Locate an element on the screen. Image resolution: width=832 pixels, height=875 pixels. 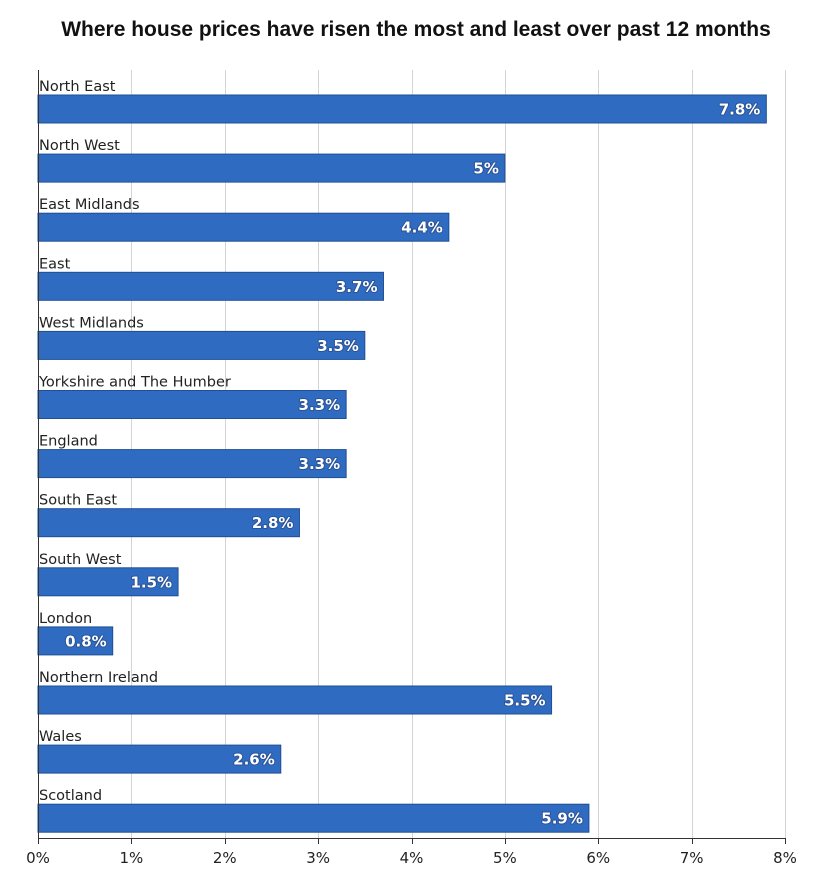
category-label: Yorkshire and The Humber is located at coordinates (134, 383).